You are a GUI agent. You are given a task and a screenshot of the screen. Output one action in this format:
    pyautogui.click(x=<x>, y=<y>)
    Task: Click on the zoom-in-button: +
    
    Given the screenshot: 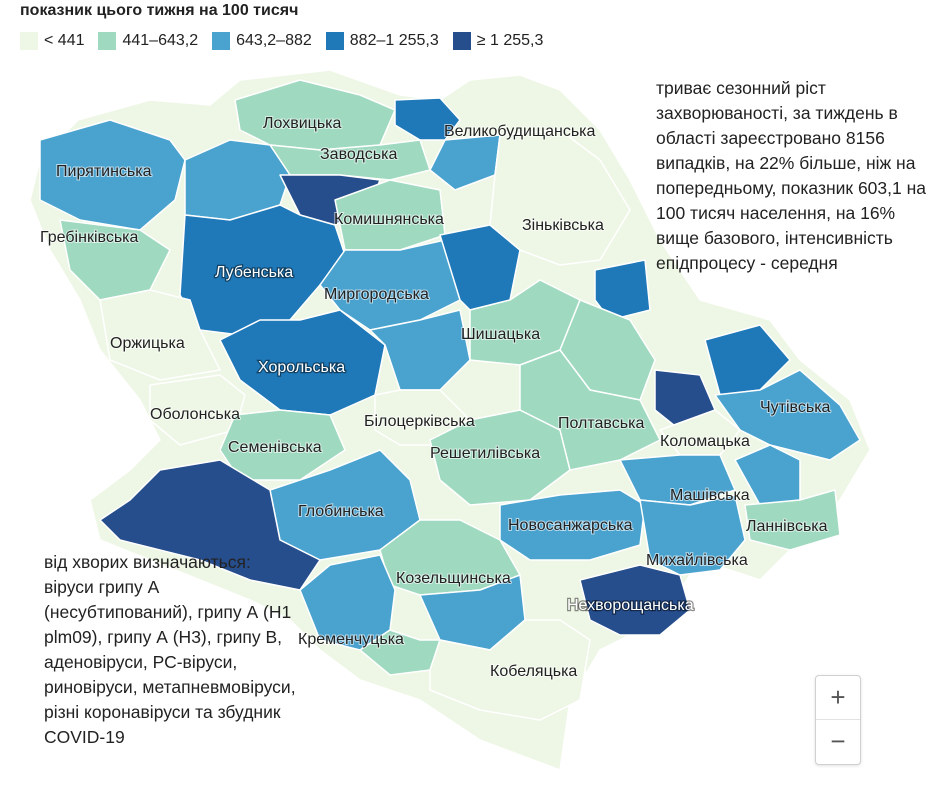 What is the action you would take?
    pyautogui.click(x=838, y=697)
    